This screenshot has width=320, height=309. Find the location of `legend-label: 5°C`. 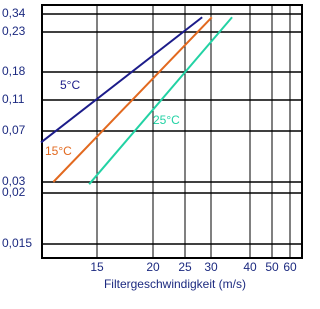

legend-label: 5°C is located at coordinates (70, 85).